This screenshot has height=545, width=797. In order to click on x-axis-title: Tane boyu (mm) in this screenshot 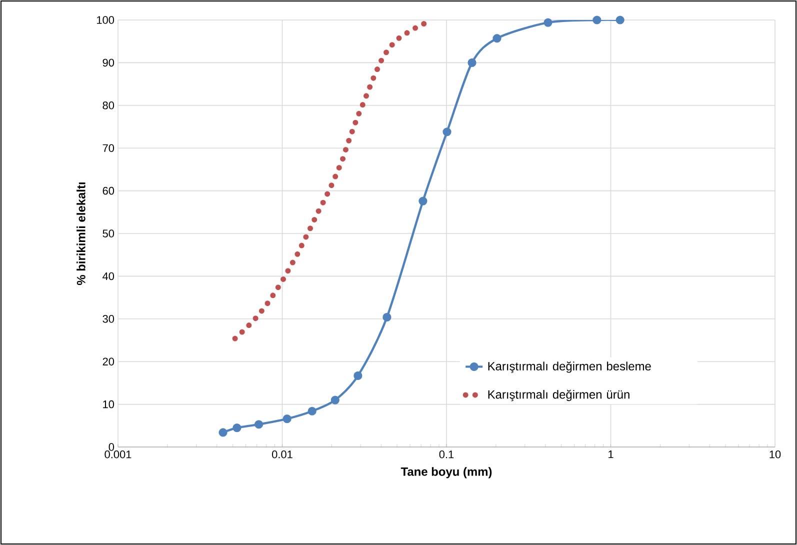, I will do `click(446, 472)`.